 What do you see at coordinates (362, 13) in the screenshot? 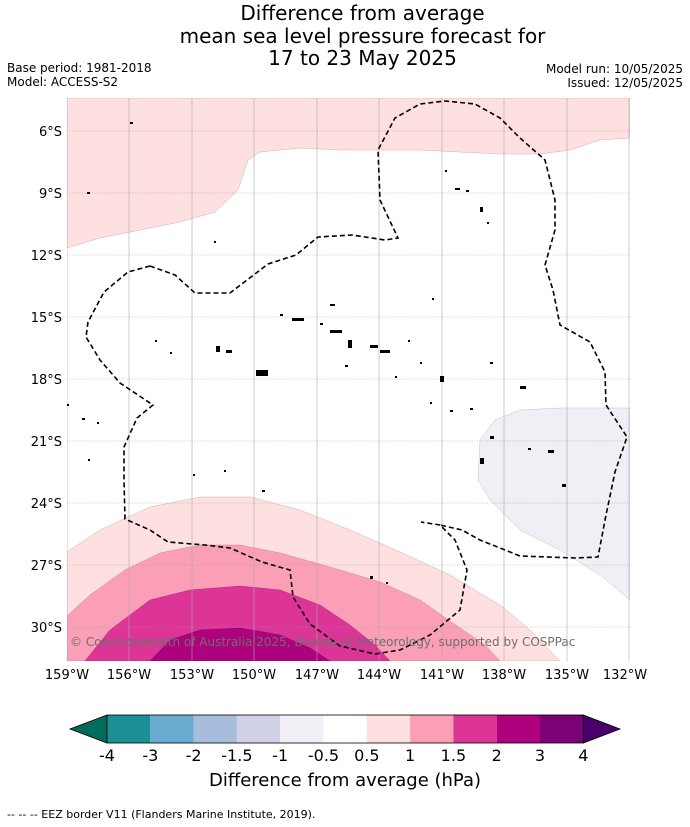
I see `title-line-1: Difference from average` at bounding box center [362, 13].